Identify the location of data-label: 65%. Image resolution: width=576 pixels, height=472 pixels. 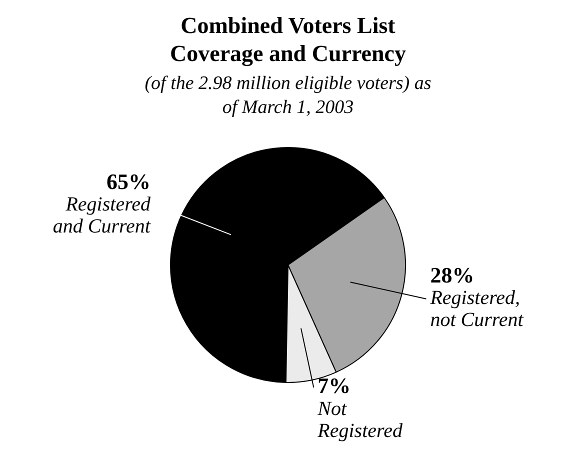
(128, 181).